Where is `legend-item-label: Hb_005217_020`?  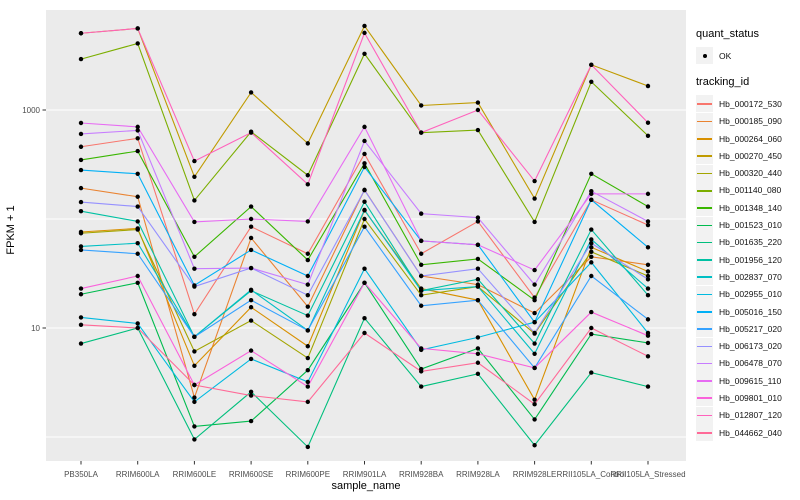
legend-item-label: Hb_005217_020 is located at coordinates (750, 328).